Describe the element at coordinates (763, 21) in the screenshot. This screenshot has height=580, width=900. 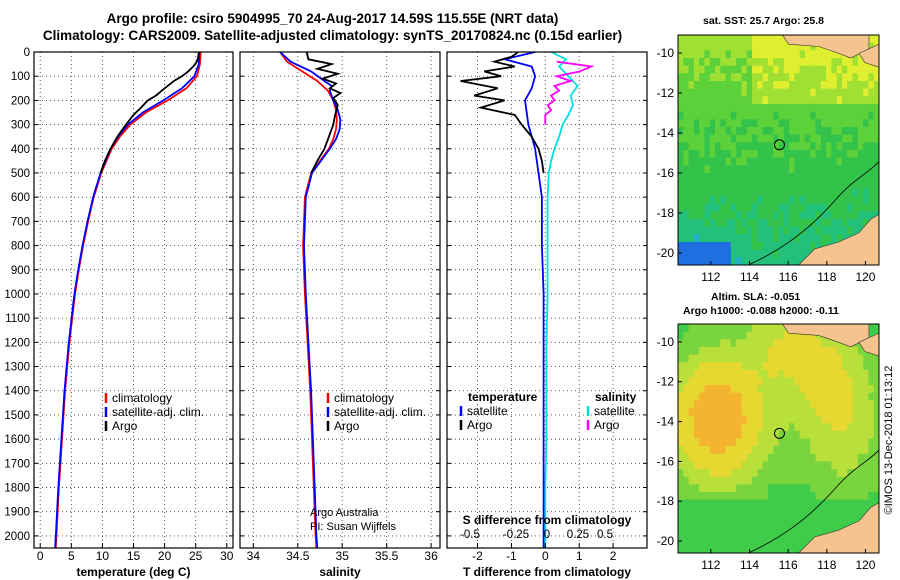
I see `sst-map-title: sat. SST: 25.7 Argo: 25.8` at that location.